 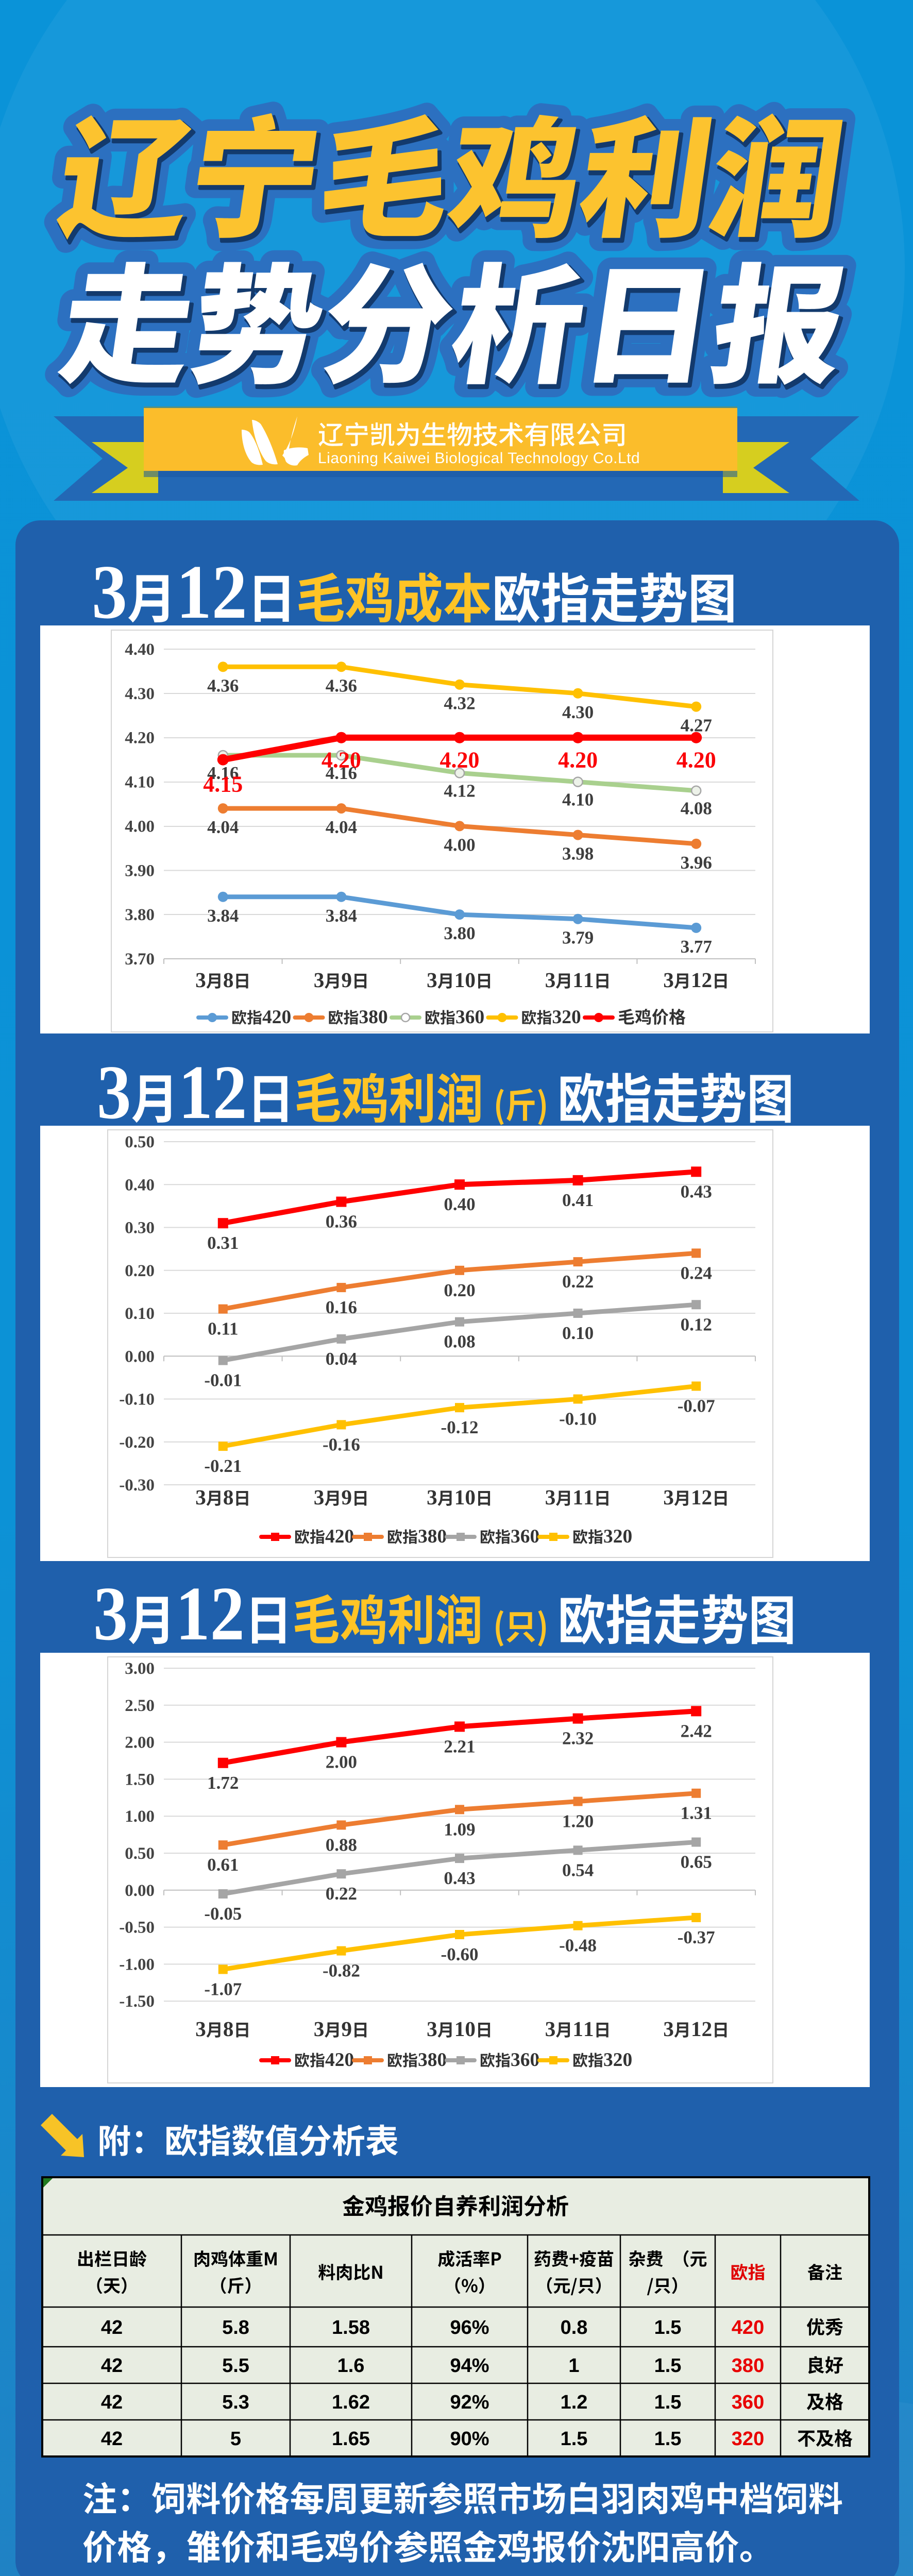 What do you see at coordinates (137, 1964) in the screenshot?
I see `svg-text: -1.00` at bounding box center [137, 1964].